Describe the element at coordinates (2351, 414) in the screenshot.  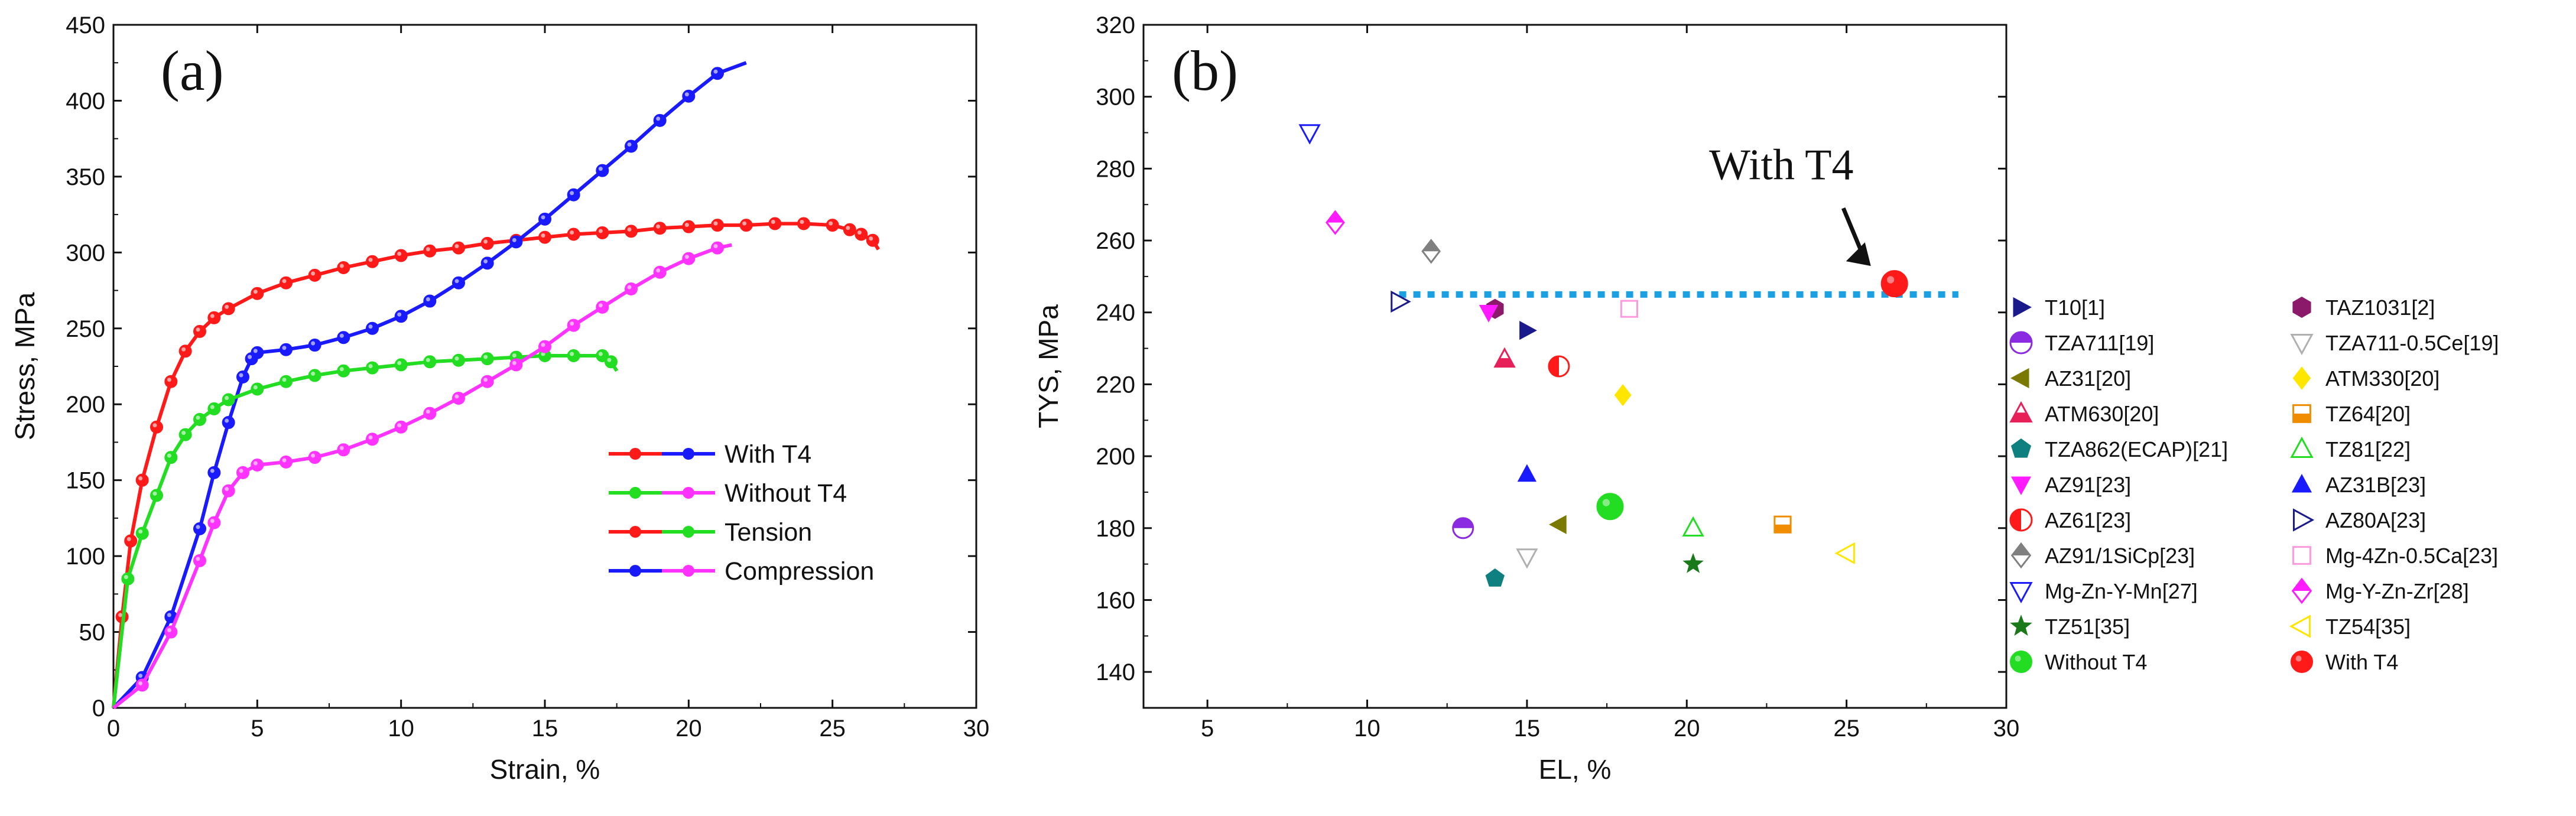
I see `legend-entry-tz64-20: TZ64[20]` at that location.